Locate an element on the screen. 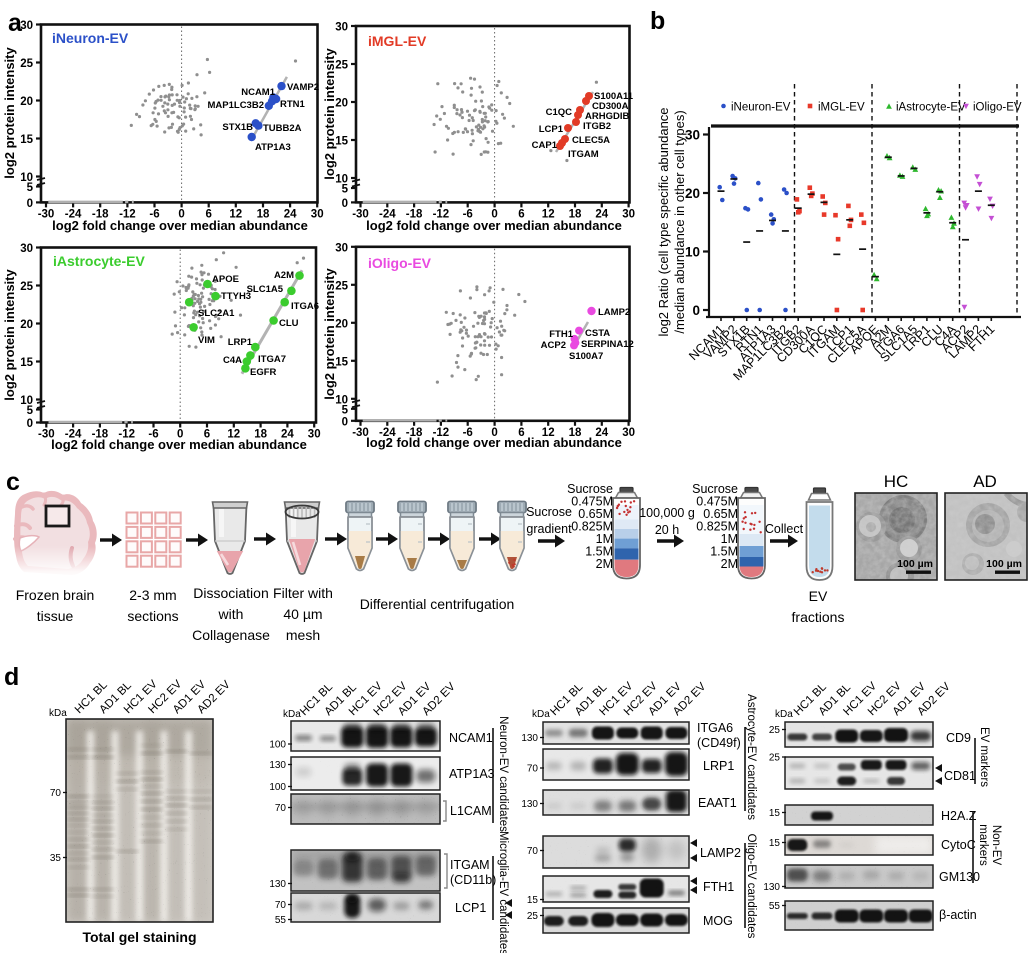 Image resolution: width=1028 pixels, height=953 pixels. svg-text: ITGA7 is located at coordinates (272, 359).